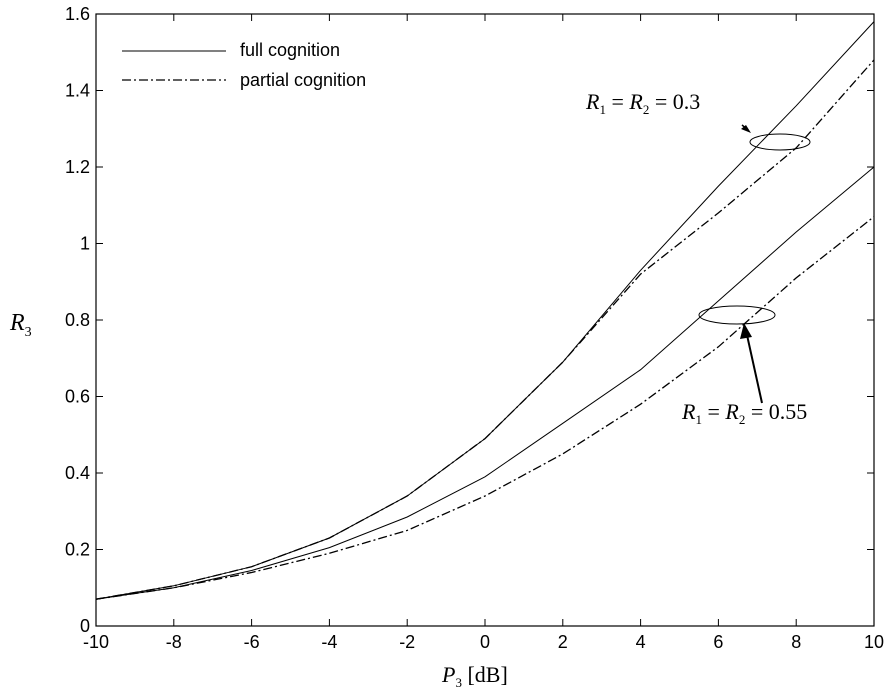  What do you see at coordinates (698, 120) in the screenshot?
I see `annotation-group-0.3: R1 = R2 = 0.3` at bounding box center [698, 120].